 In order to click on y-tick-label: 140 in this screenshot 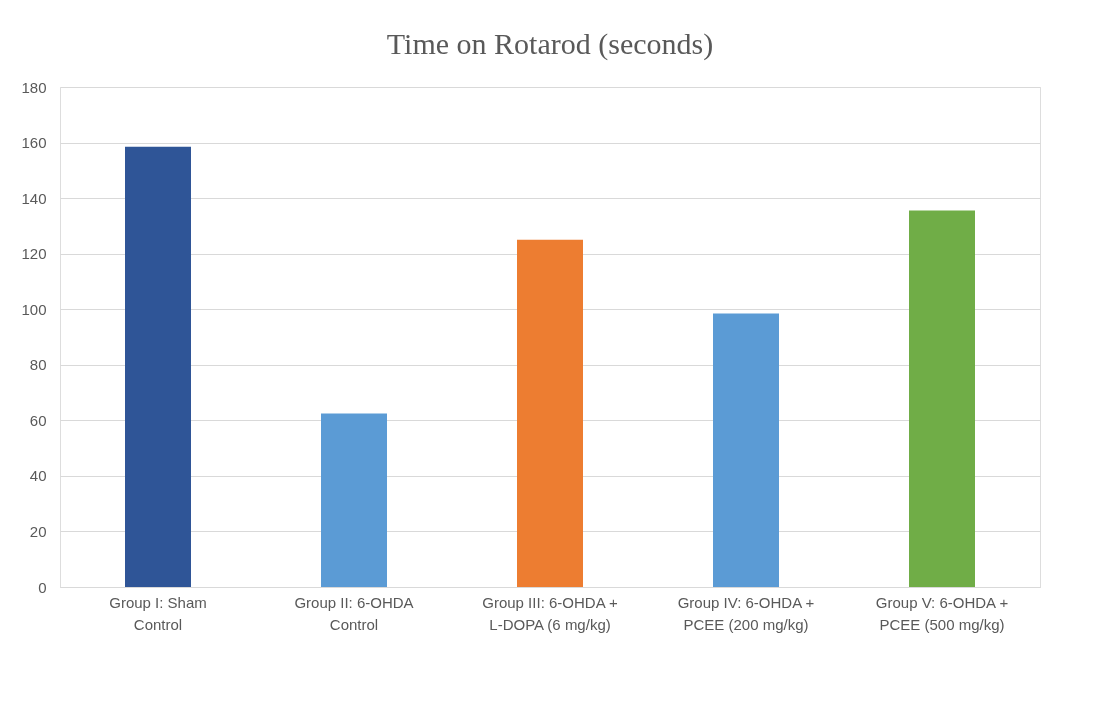, I will do `click(34, 198)`.